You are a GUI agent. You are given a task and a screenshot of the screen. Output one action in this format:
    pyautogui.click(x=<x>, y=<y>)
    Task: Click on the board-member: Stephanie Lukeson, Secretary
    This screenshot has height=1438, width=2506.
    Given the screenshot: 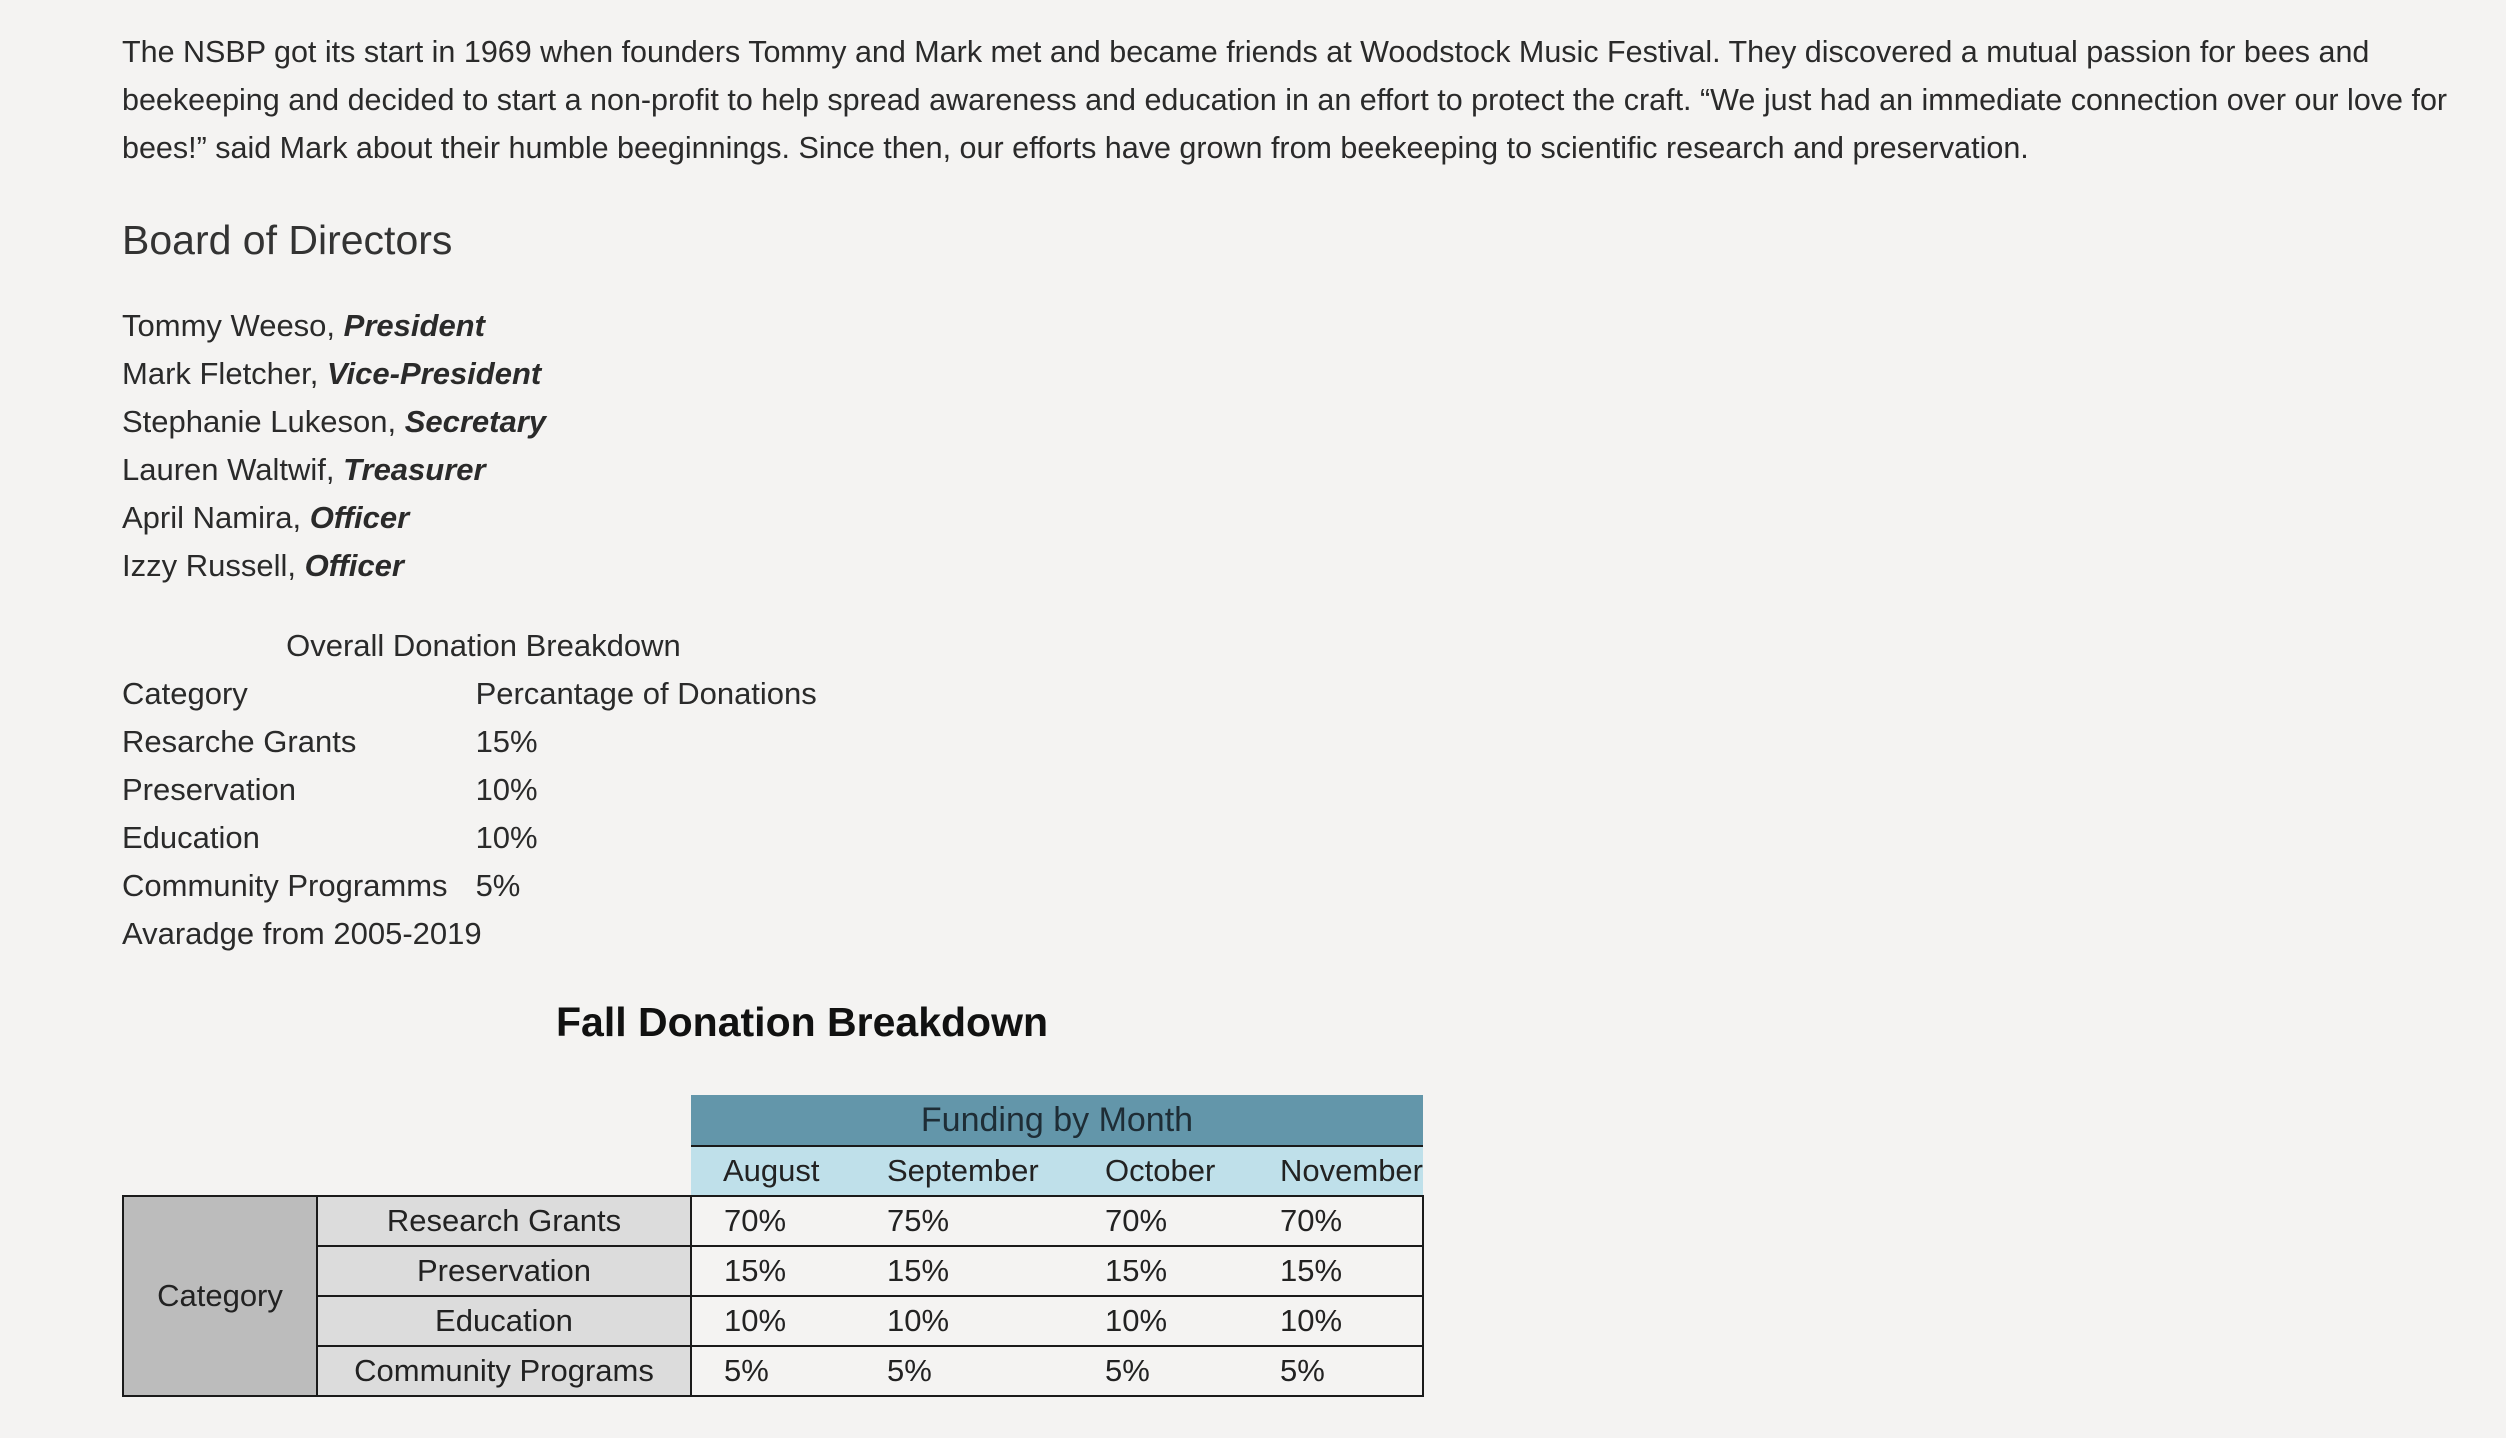 What is the action you would take?
    pyautogui.click(x=1314, y=422)
    